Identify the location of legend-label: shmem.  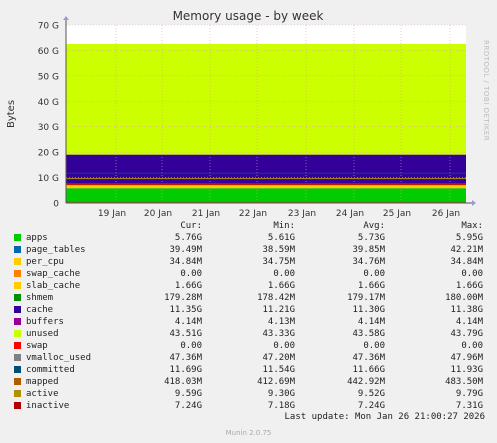
(40, 298).